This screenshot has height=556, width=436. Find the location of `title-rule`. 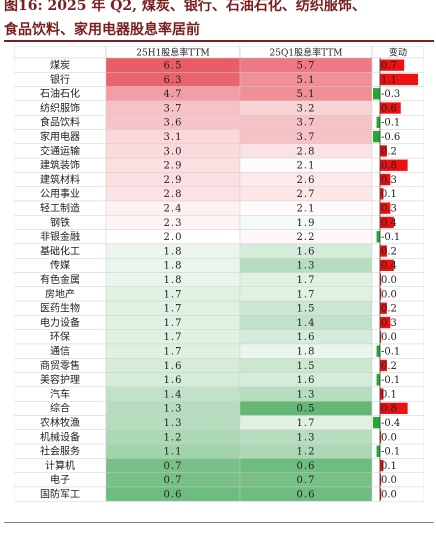

title-rule is located at coordinates (219, 41).